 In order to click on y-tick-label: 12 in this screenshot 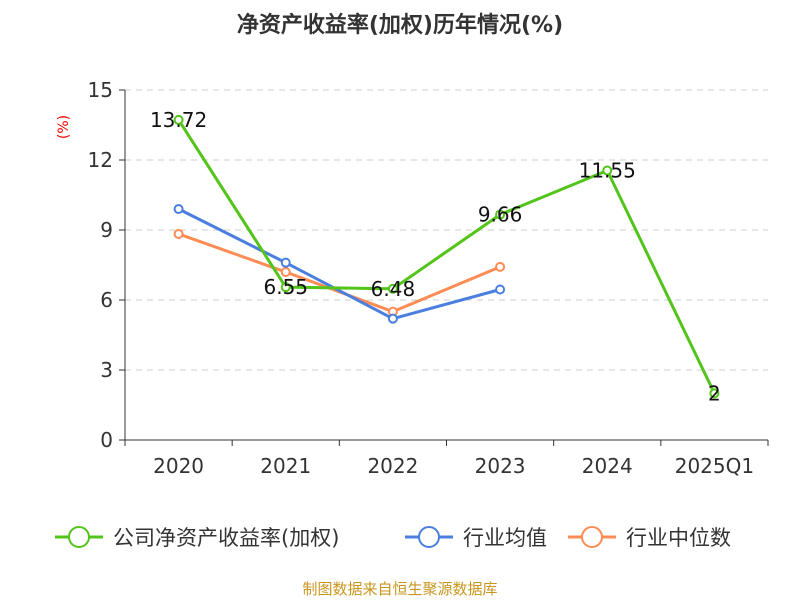, I will do `click(100, 160)`.